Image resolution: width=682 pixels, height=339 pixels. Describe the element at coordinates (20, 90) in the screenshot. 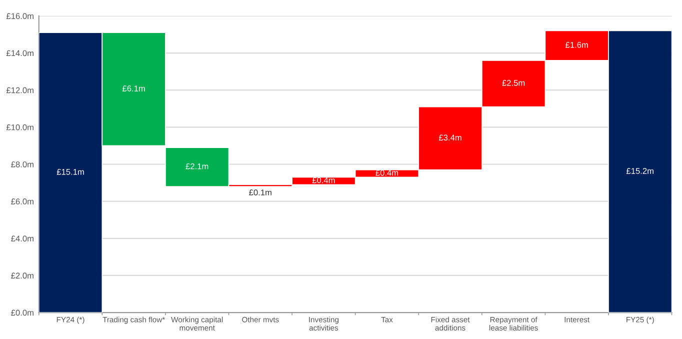

I see `y-tick-label: £12.0m` at that location.